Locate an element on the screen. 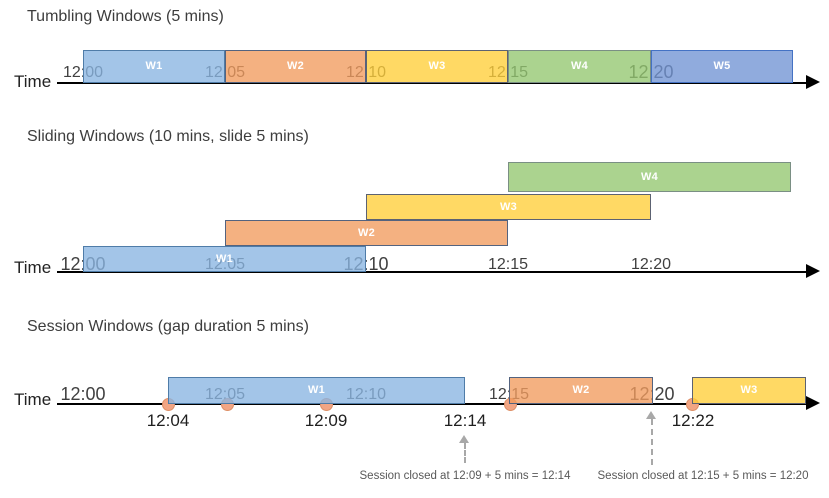 Image resolution: width=829 pixels, height=498 pixels. window-bar-w5 is located at coordinates (722, 66).